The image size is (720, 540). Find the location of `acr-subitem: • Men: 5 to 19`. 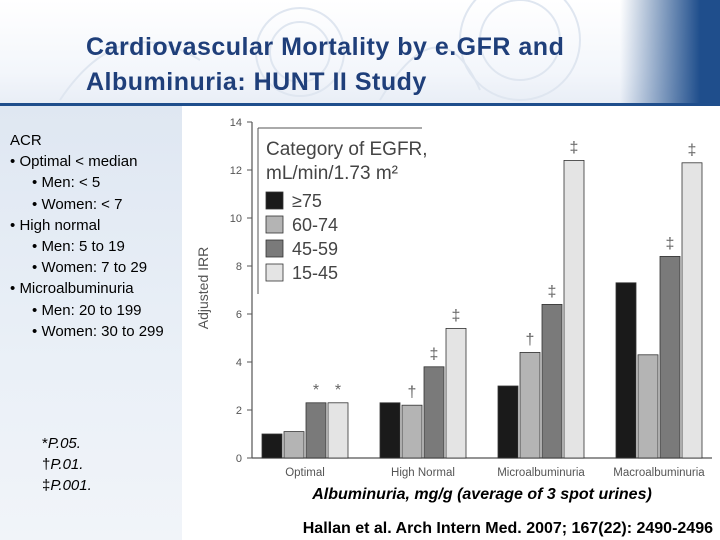

acr-subitem: • Men: 5 to 19 is located at coordinates (78, 247).